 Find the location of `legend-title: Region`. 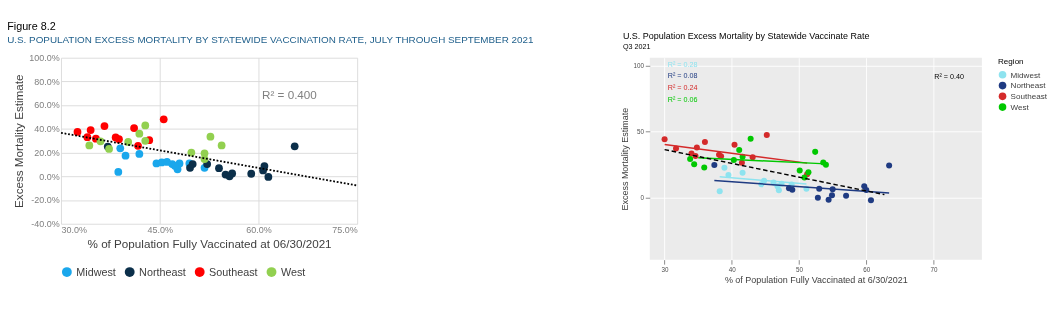

legend-title: Region is located at coordinates (1011, 62).